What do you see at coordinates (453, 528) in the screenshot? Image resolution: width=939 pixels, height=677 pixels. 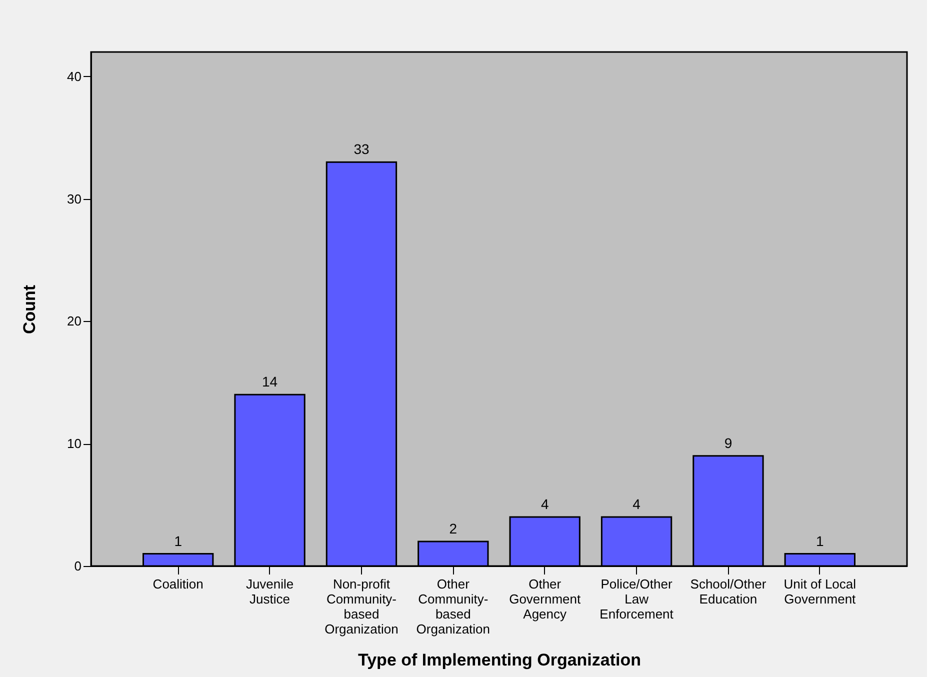 I see `data-label: 2` at bounding box center [453, 528].